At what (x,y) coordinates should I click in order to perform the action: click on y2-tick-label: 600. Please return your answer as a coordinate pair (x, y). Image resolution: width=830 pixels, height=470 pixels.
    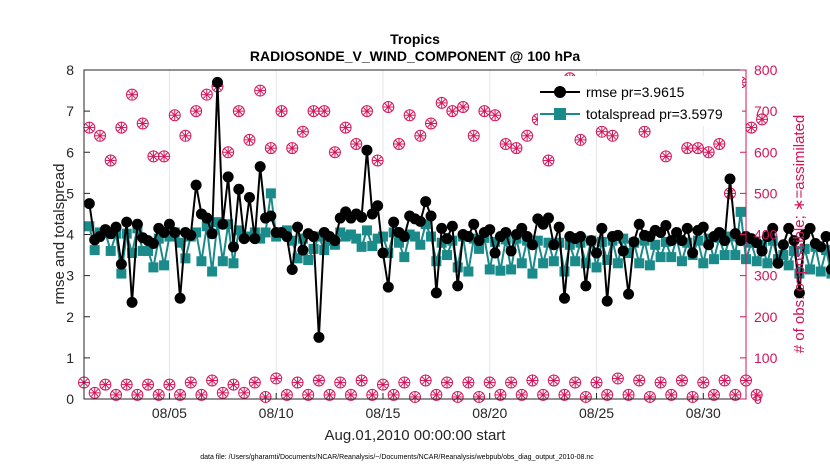
    Looking at the image, I should click on (766, 152).